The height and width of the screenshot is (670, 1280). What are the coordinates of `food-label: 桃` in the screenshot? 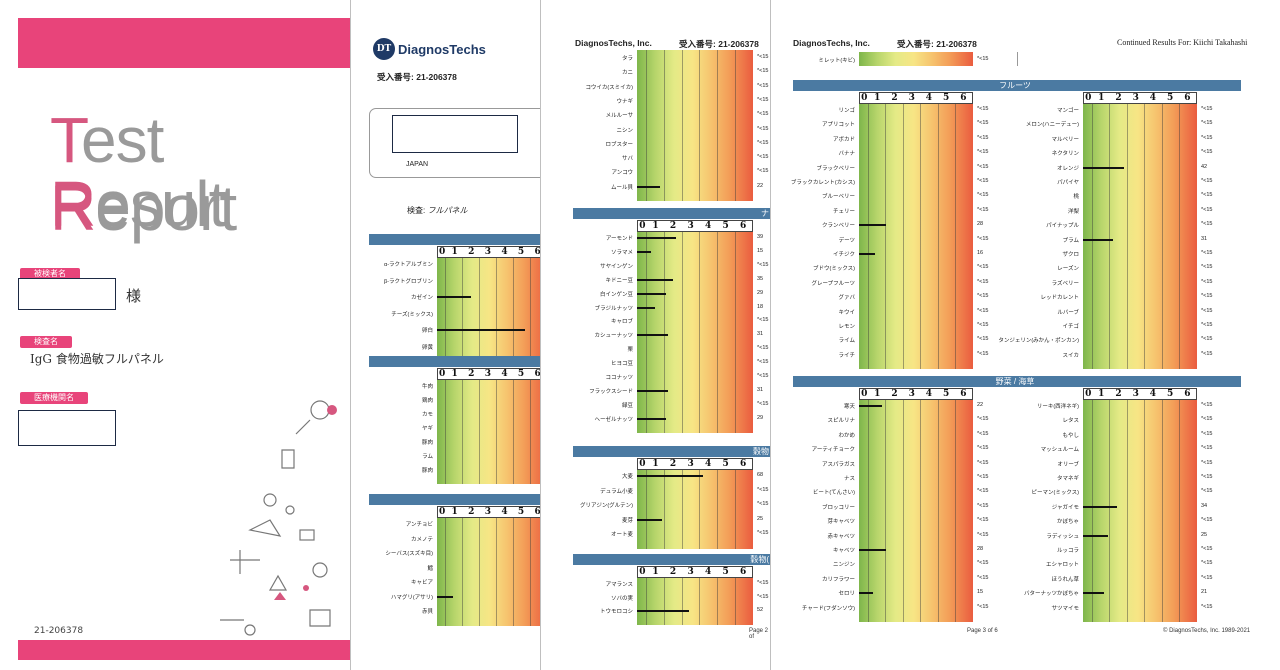 It's located at (1076, 197).